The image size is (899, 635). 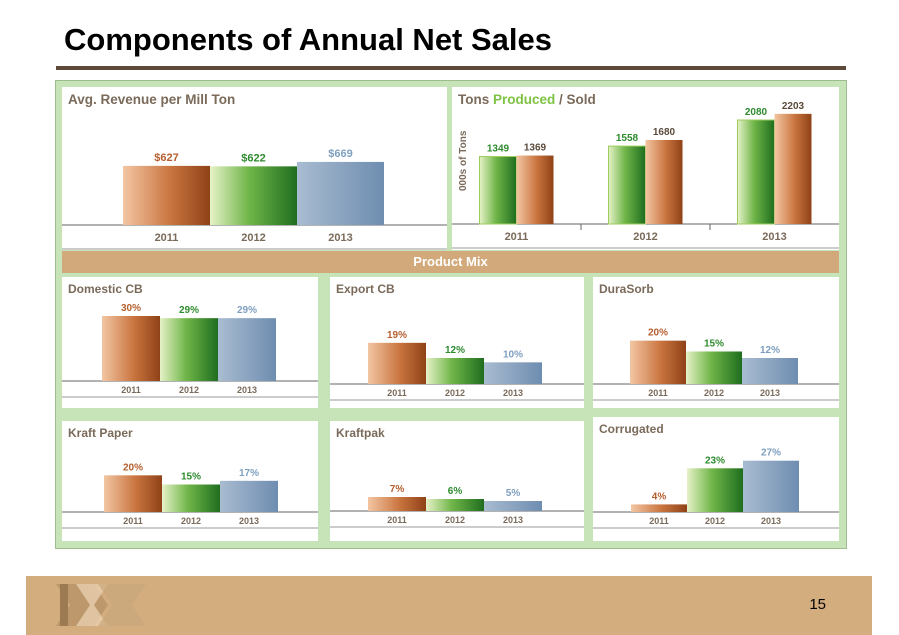 I want to click on durasorb-tick-2012: 2012, so click(x=714, y=393).